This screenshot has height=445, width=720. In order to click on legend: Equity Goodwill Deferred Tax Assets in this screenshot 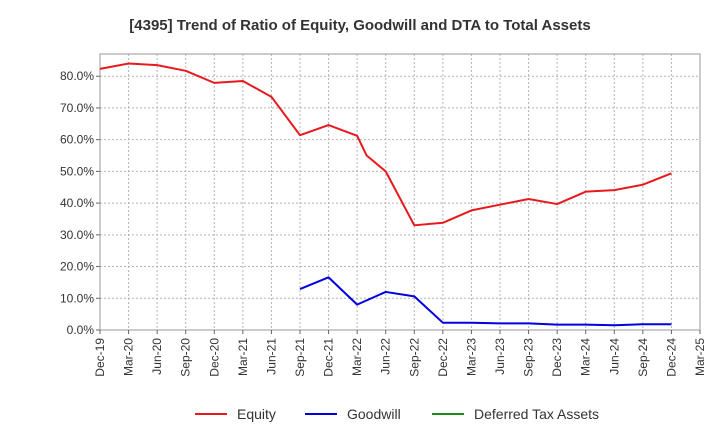, I will do `click(397, 414)`.